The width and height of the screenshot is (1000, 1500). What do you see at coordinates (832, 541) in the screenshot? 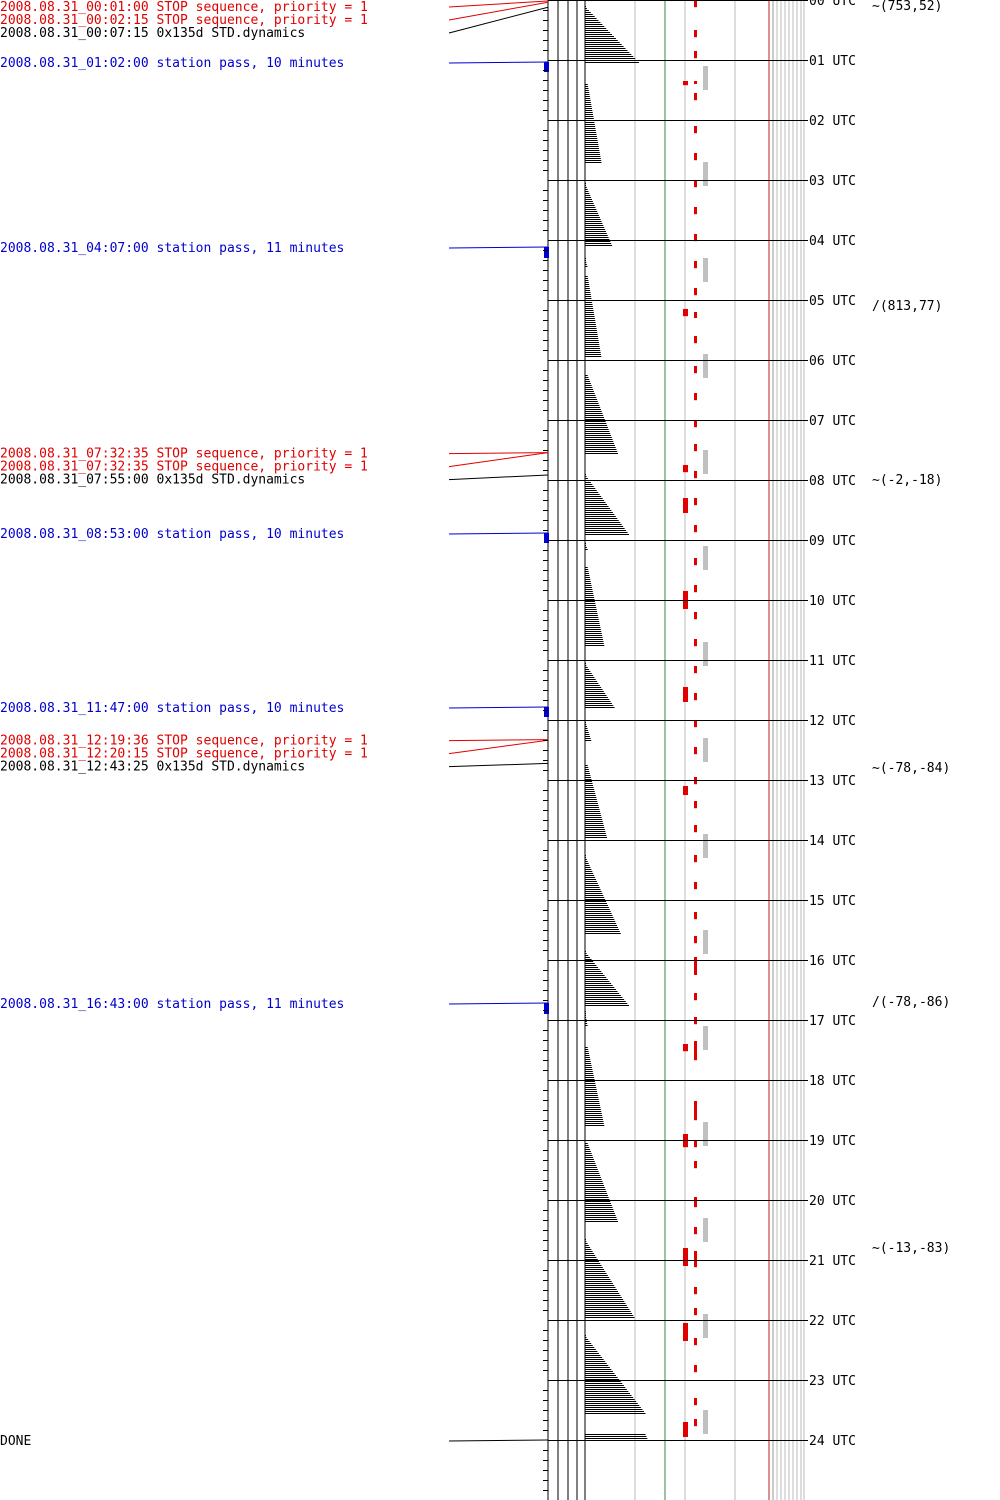
I see `hour-label-09: 09 UTC` at bounding box center [832, 541].